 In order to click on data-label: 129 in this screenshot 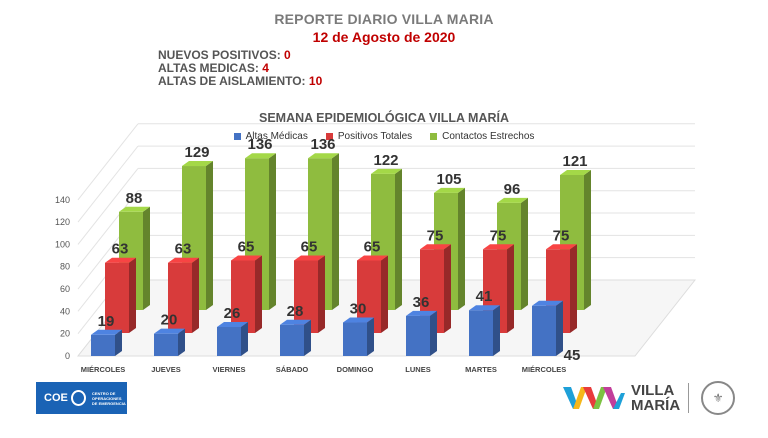, I will do `click(196, 152)`.